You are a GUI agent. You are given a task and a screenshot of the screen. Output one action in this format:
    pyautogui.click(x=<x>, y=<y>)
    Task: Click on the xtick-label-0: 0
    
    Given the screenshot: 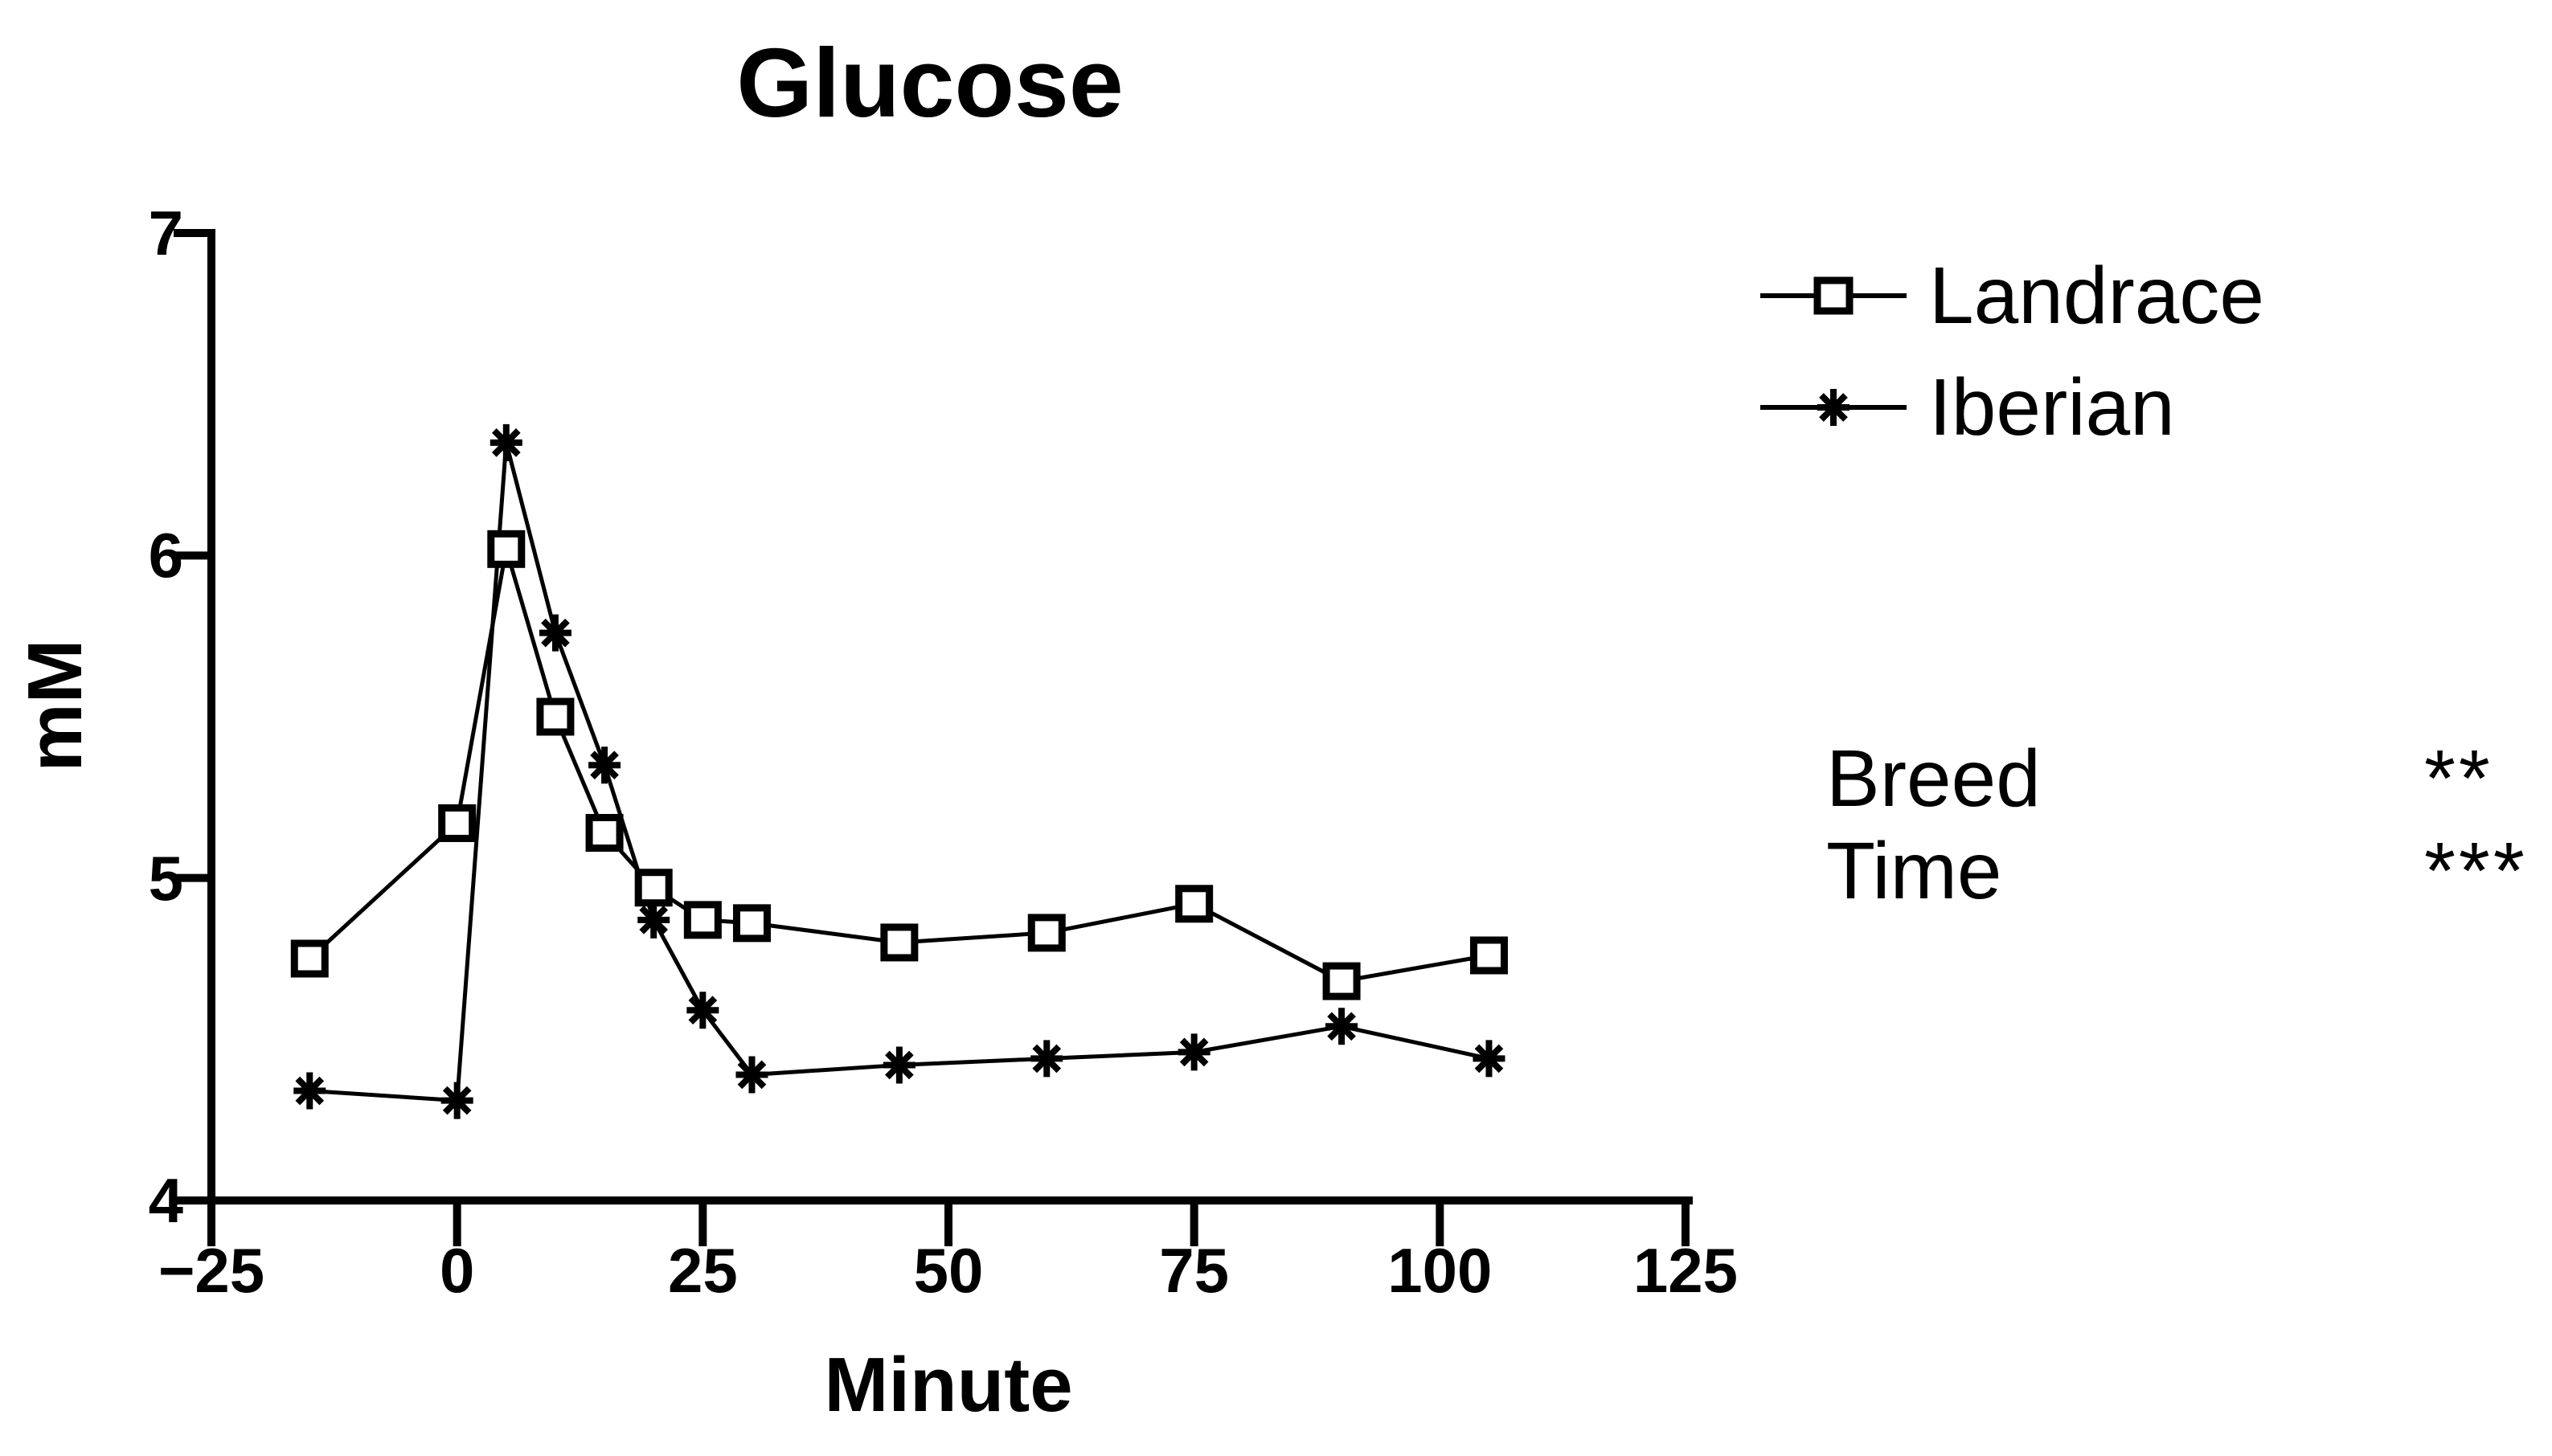 What is the action you would take?
    pyautogui.click(x=457, y=1270)
    